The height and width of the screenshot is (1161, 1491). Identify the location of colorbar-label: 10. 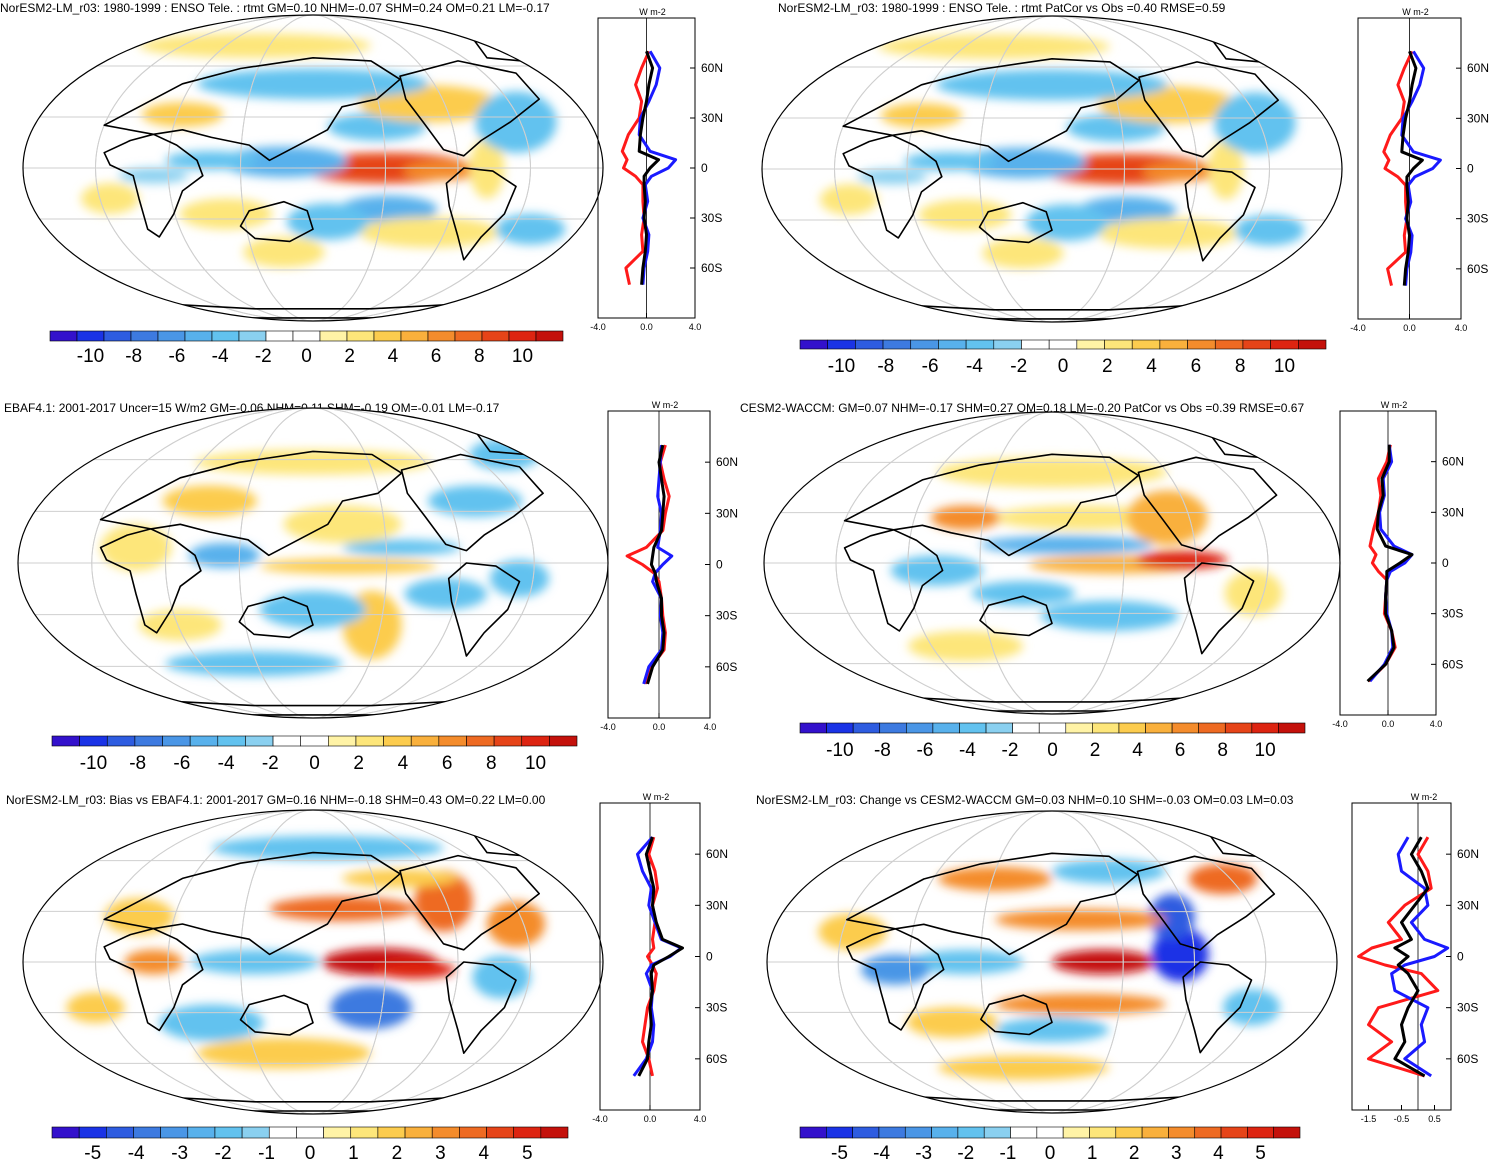
(535, 763).